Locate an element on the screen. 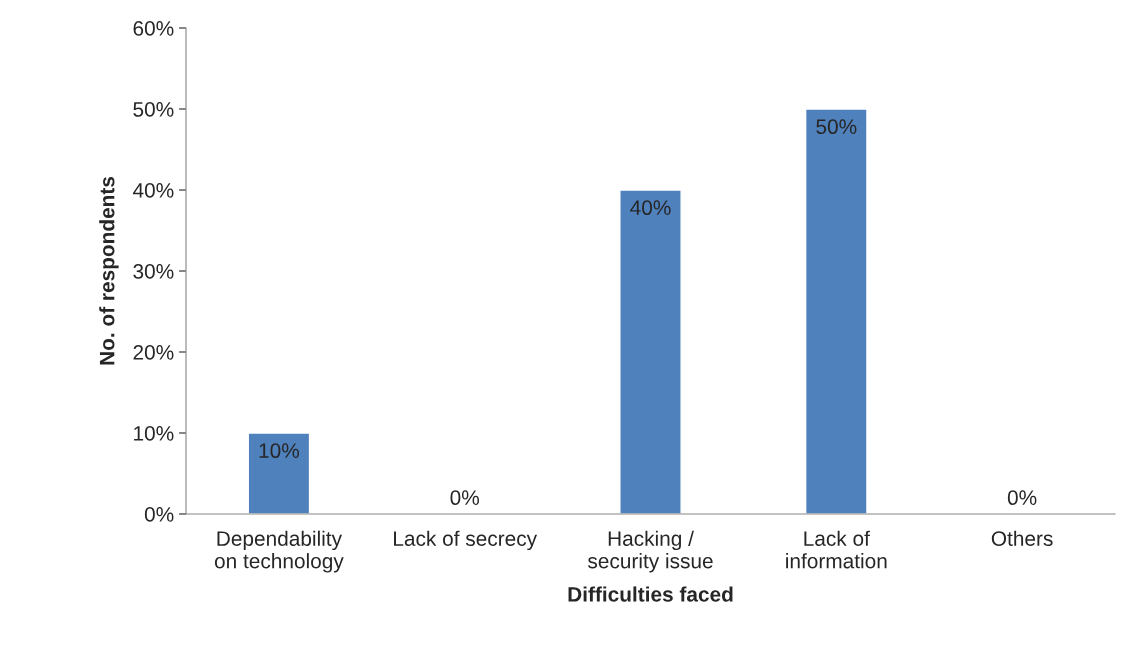 This screenshot has height=666, width=1136. x-tick-label: Dependability on technology is located at coordinates (279, 551).